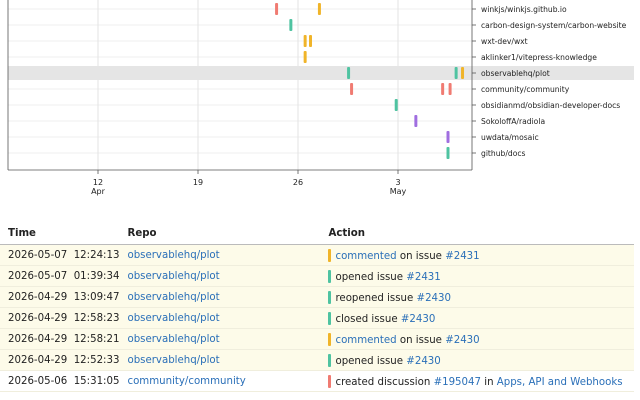 Image resolution: width=640 pixels, height=400 pixels. I want to click on event-time: 12:52:33, so click(96, 360).